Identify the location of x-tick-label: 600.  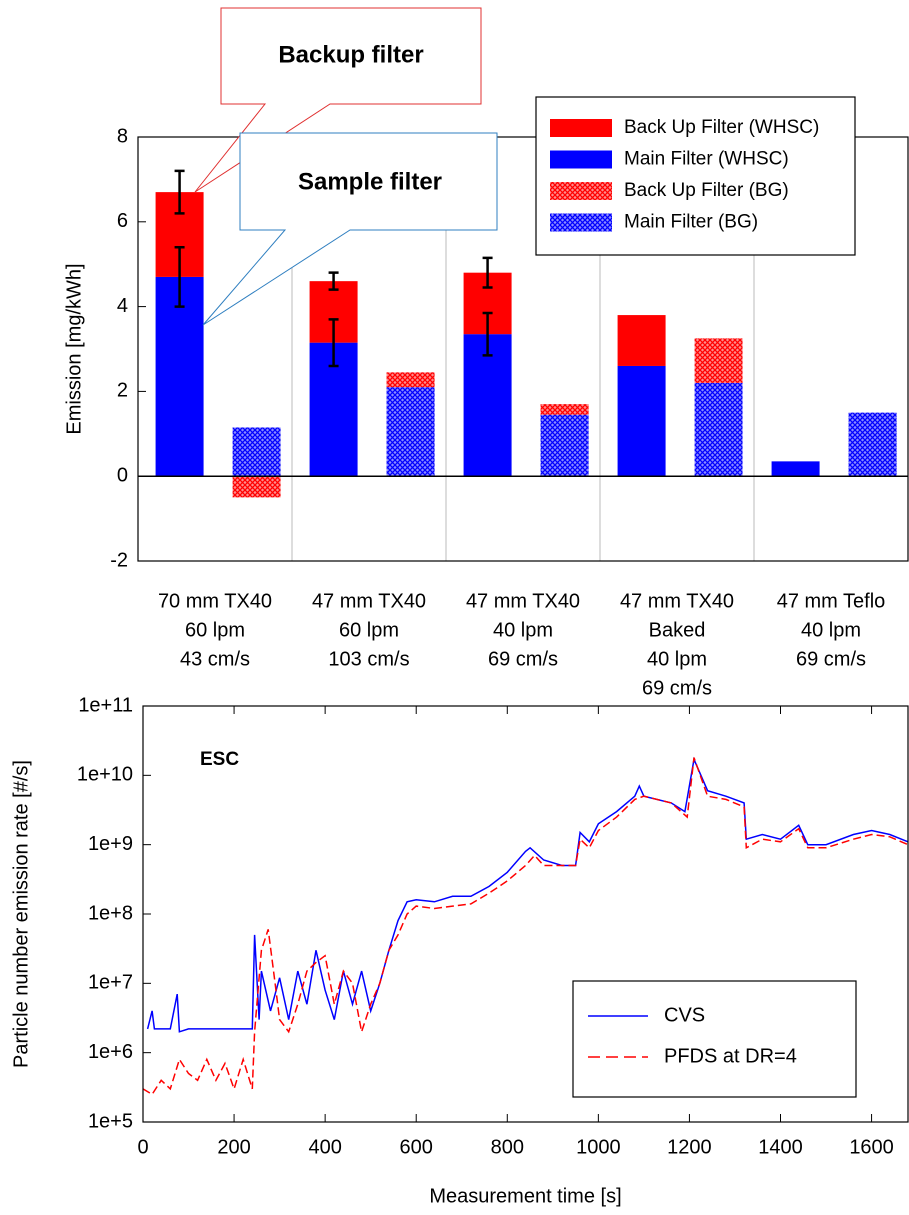
(416, 1147).